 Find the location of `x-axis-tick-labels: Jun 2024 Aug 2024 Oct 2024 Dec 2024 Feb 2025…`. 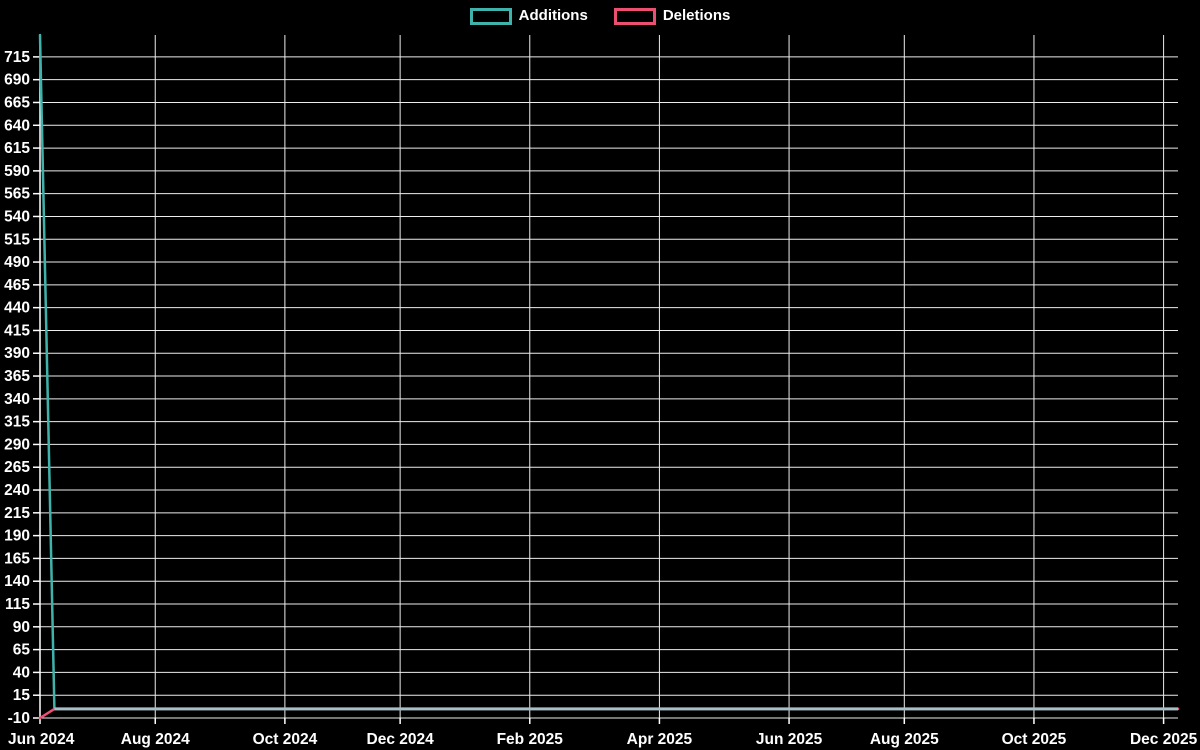

x-axis-tick-labels: Jun 2024 Aug 2024 Oct 2024 Dec 2024 Feb 2025… is located at coordinates (603, 739).